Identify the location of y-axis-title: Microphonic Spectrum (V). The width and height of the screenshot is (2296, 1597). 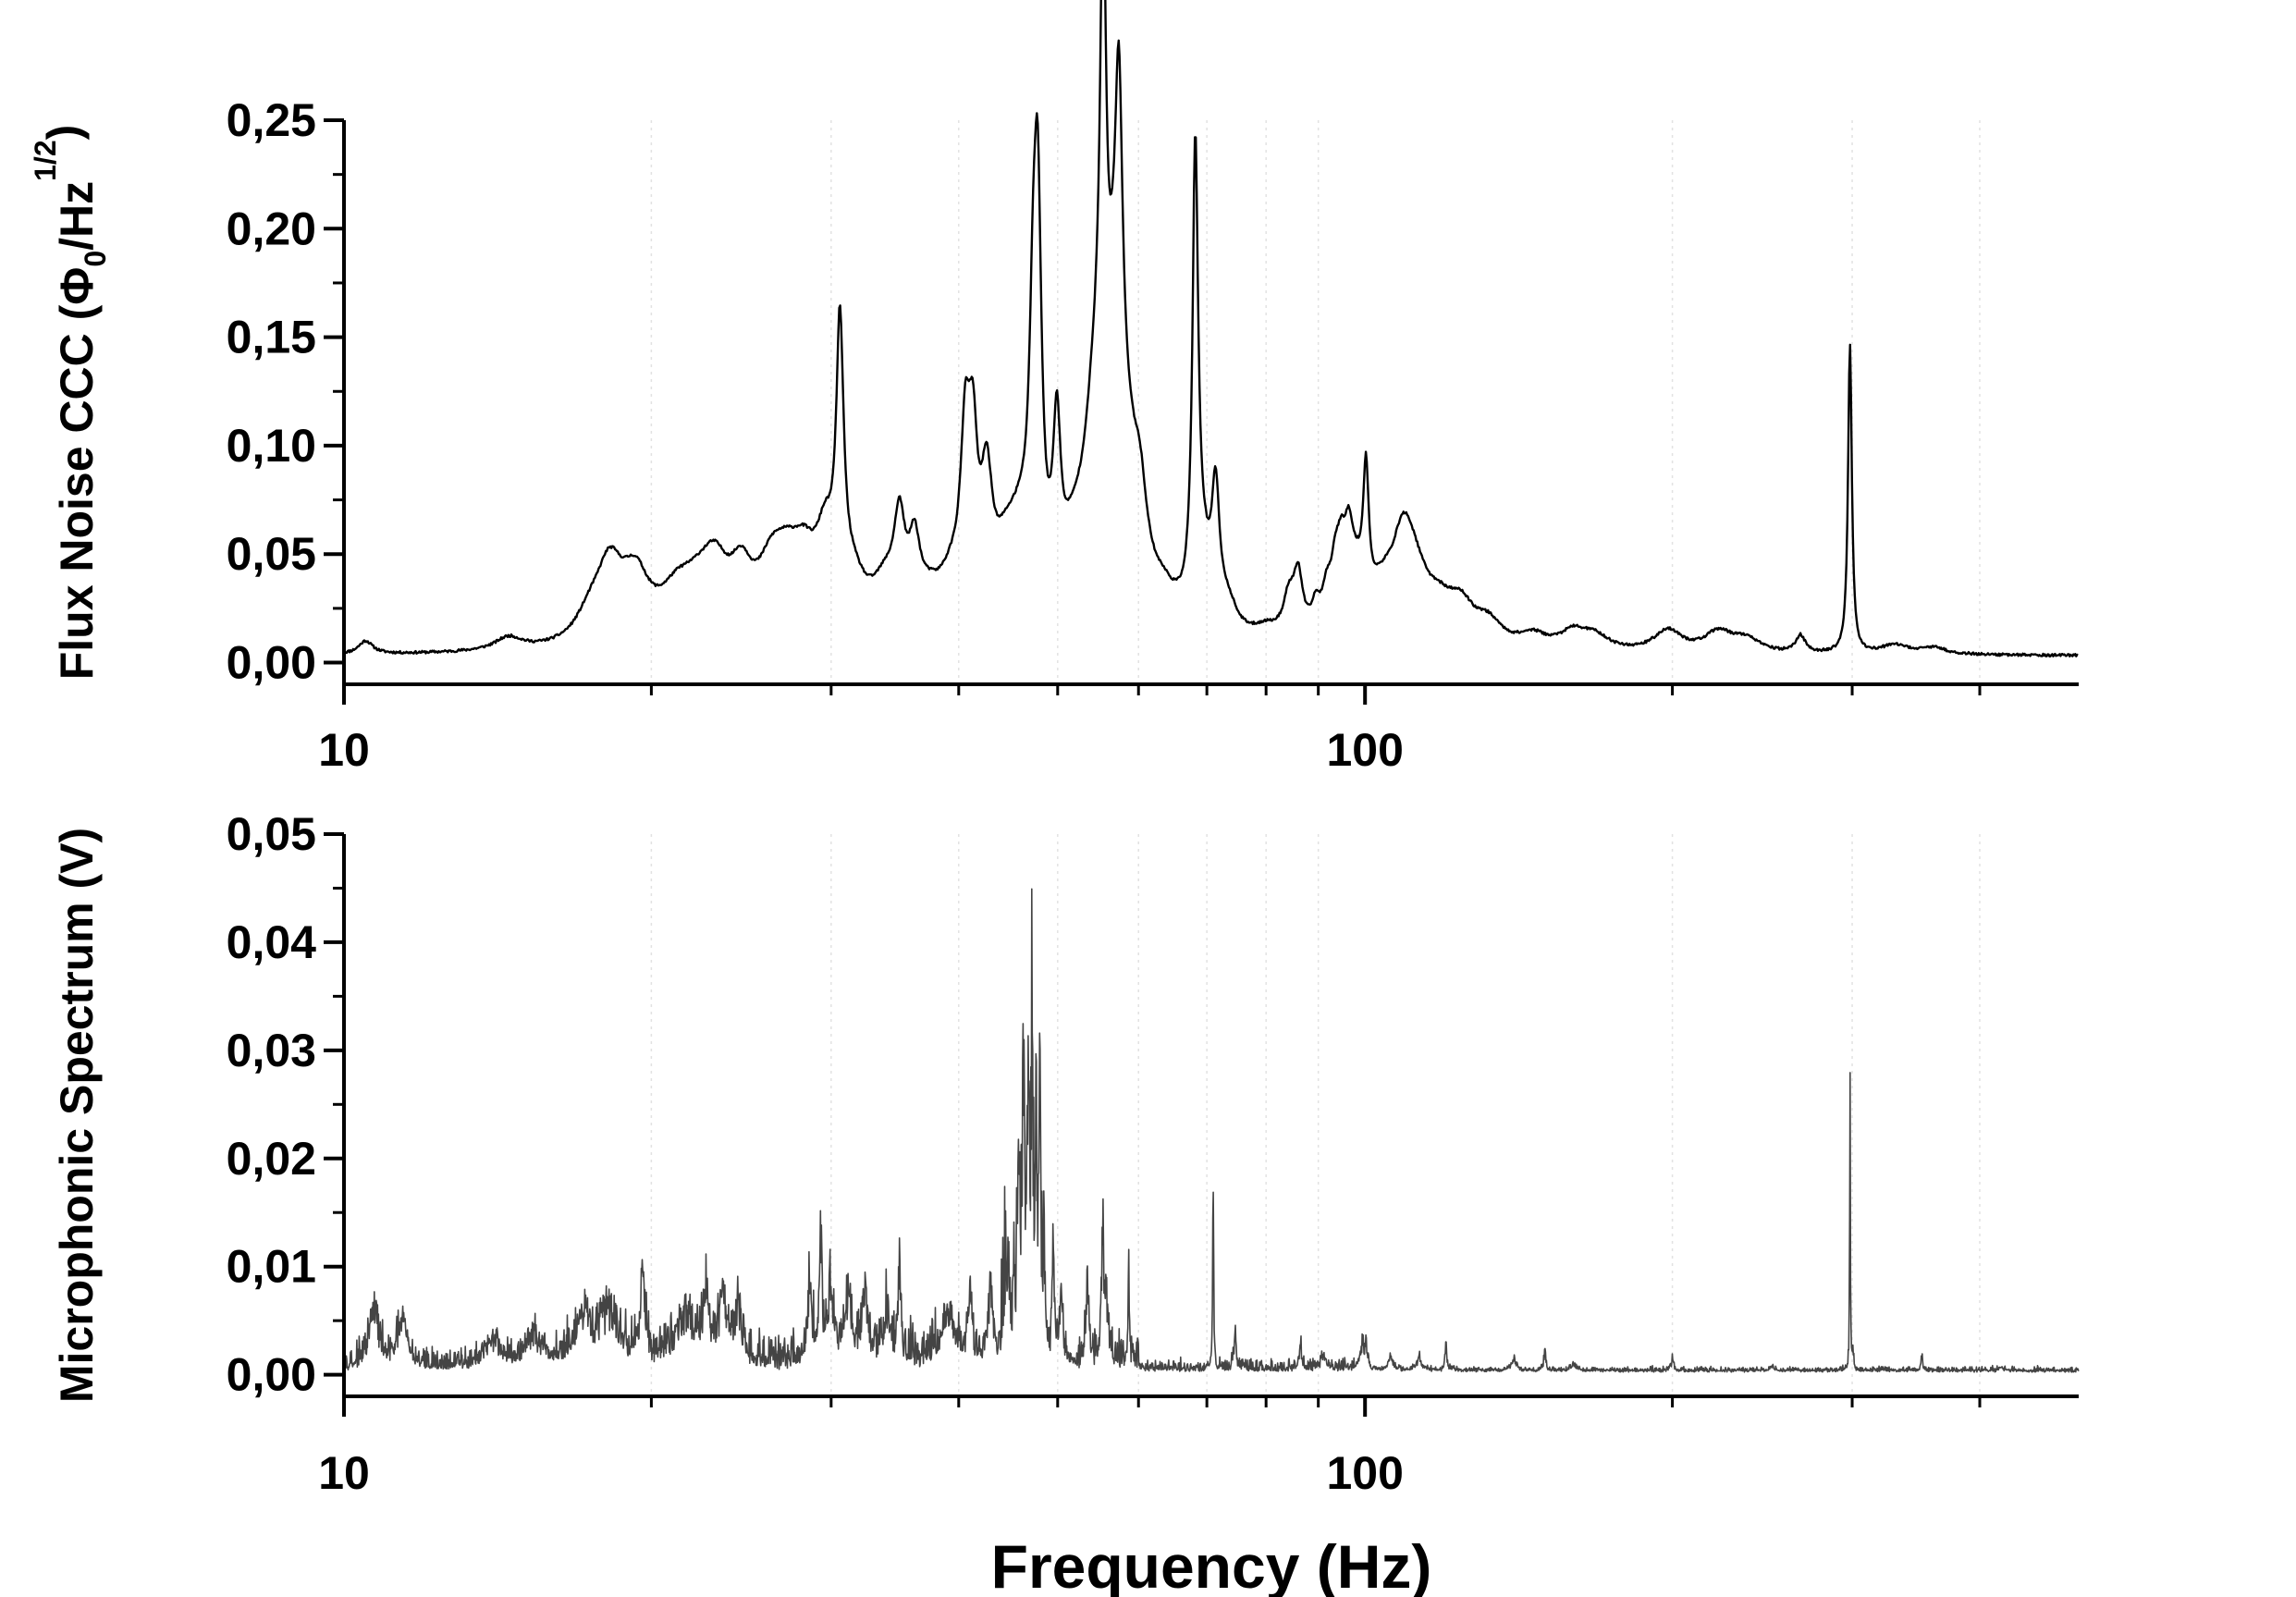
(77, 1115).